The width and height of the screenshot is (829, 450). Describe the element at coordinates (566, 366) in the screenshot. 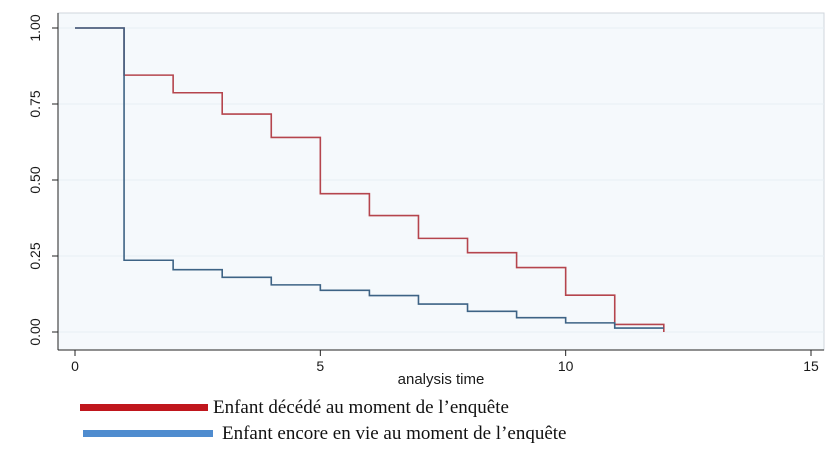

I see `x-tick-label: 10` at that location.